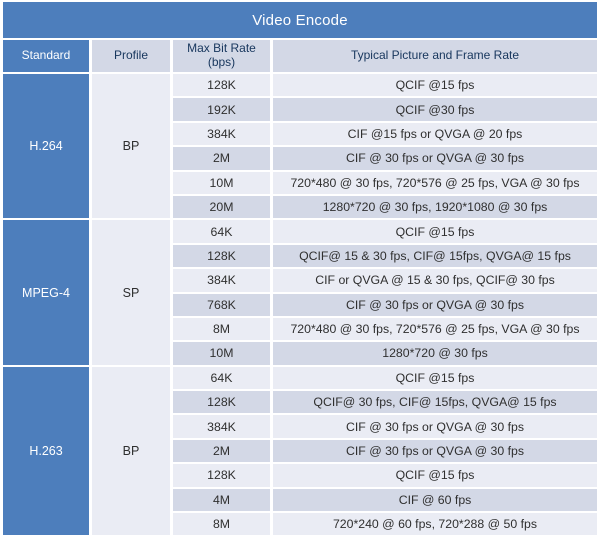 This screenshot has width=600, height=545. What do you see at coordinates (221, 62) in the screenshot?
I see `column-header-max-bit-rate-unit: (bps)` at bounding box center [221, 62].